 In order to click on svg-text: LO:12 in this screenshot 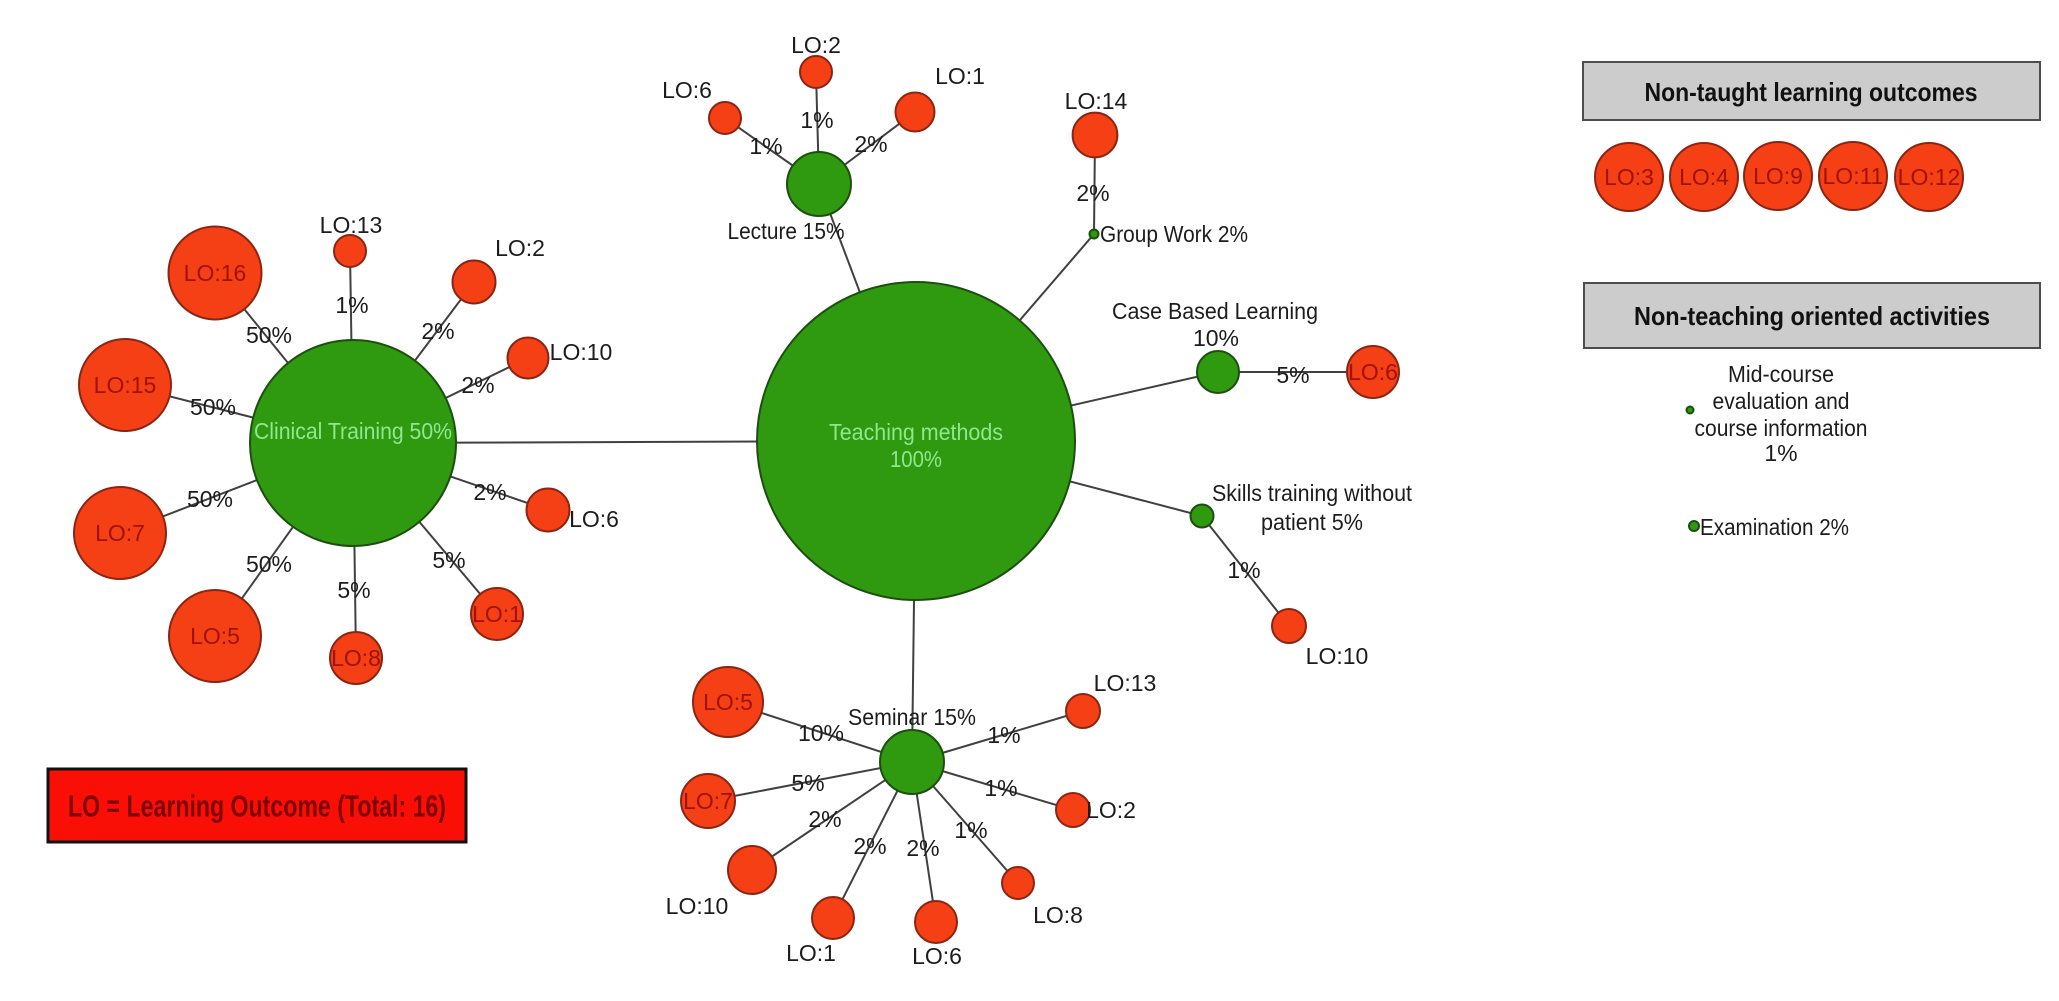, I will do `click(1929, 177)`.